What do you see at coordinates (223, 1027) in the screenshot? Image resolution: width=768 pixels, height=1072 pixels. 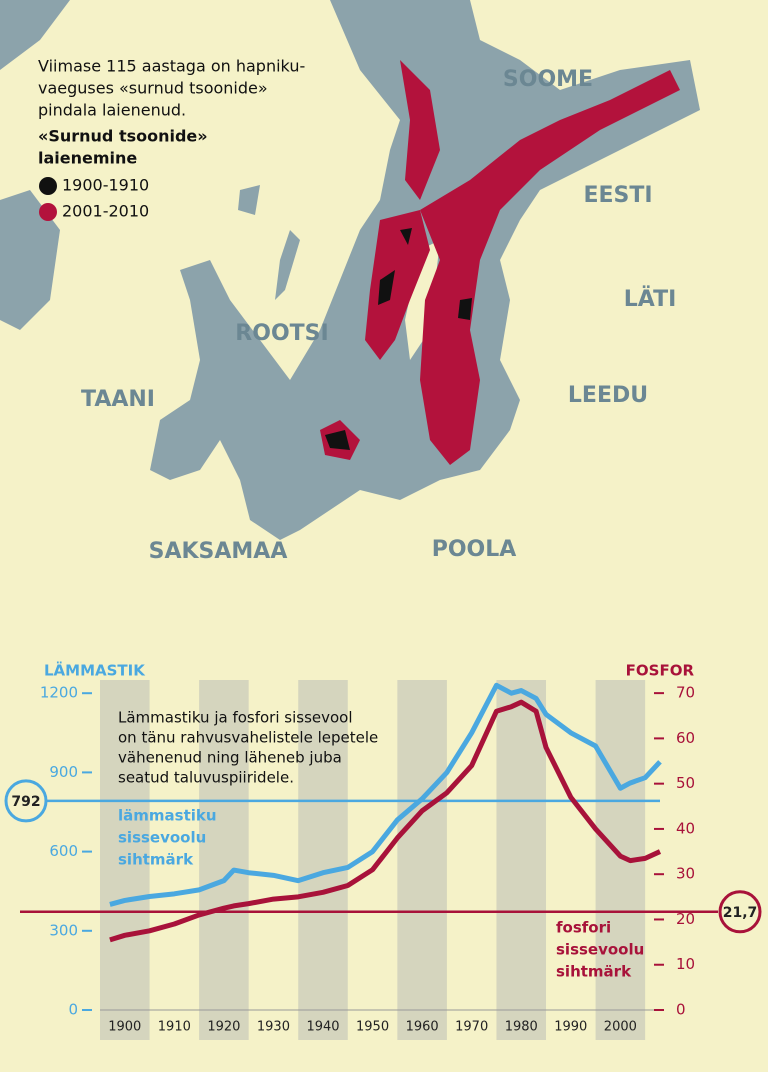 I see `x-tick-label: 1920` at bounding box center [223, 1027].